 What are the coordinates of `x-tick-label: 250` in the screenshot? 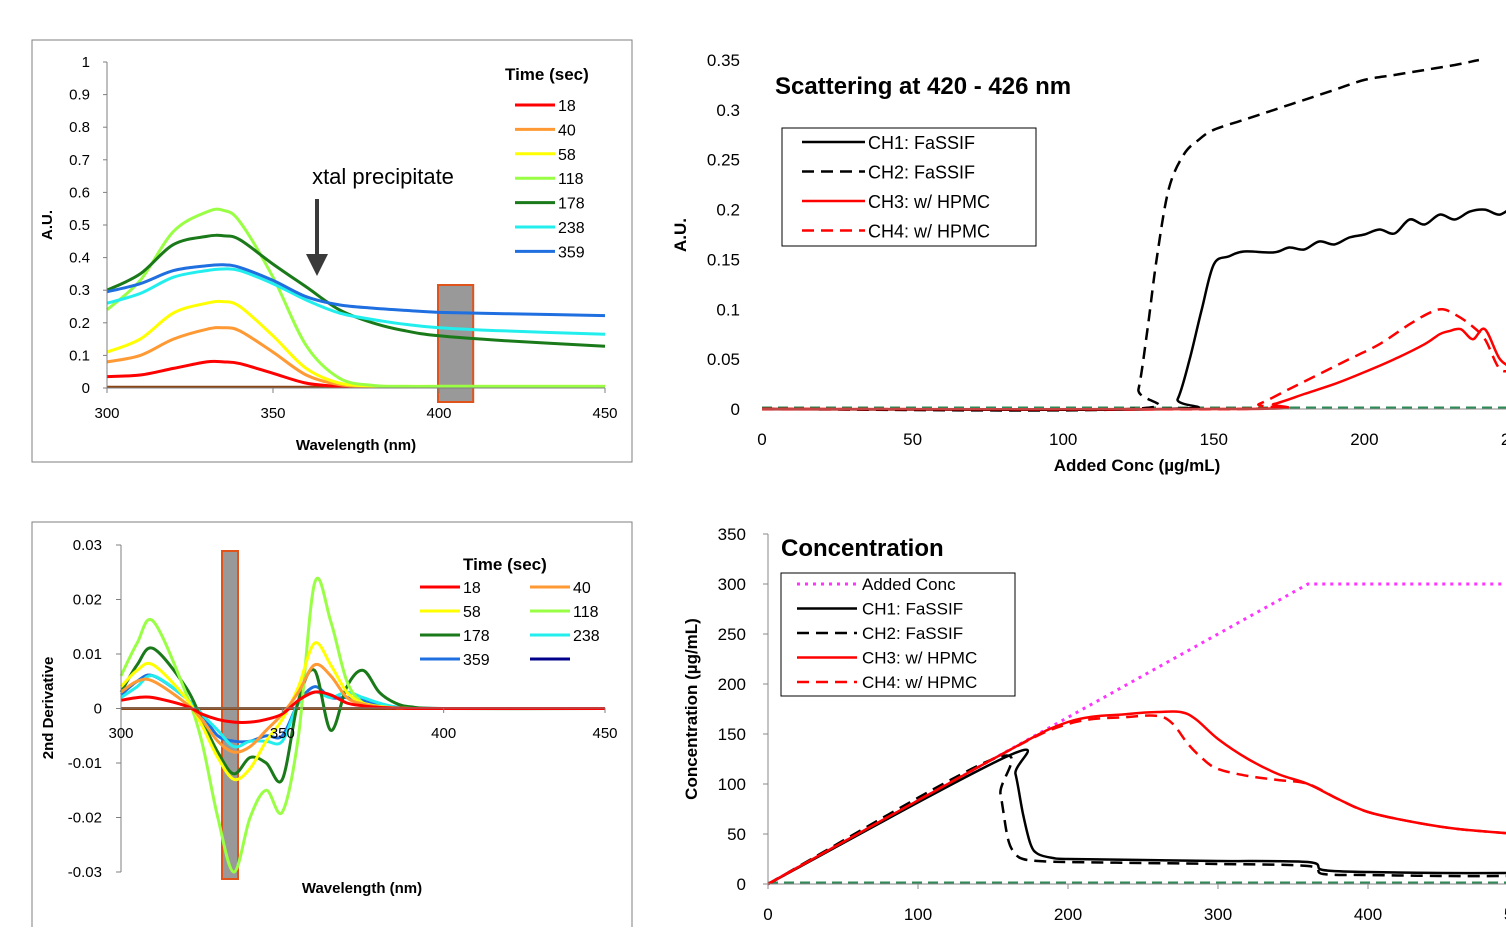 It's located at (1503, 439).